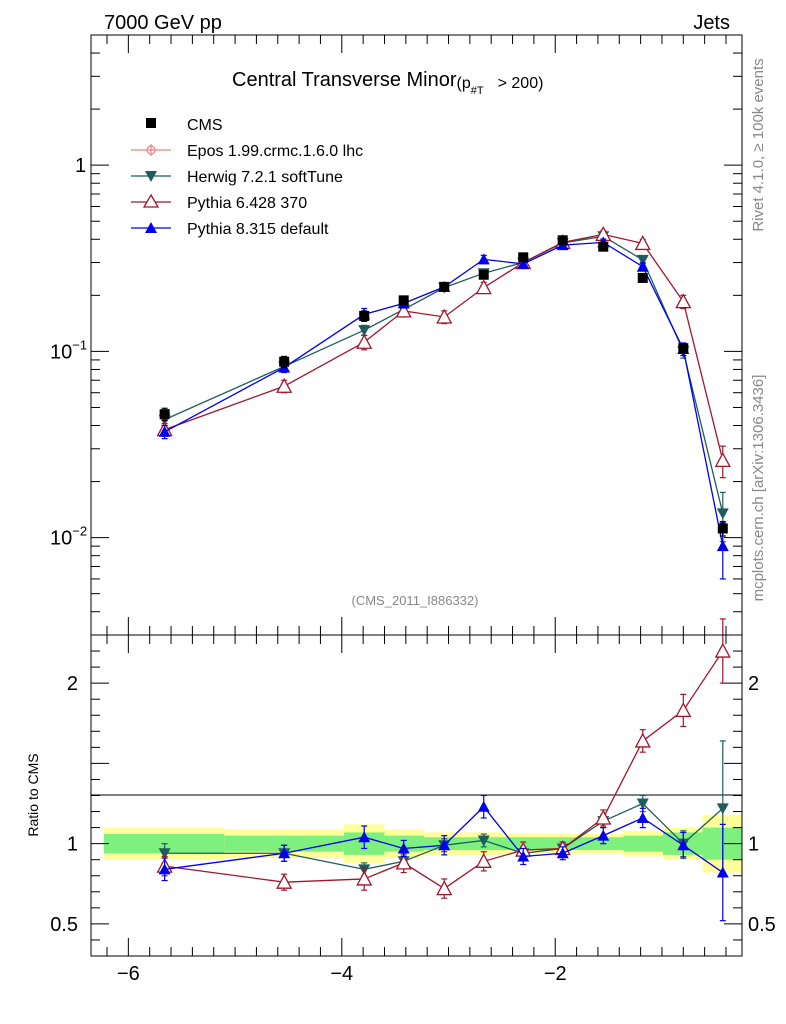 The height and width of the screenshot is (1024, 786). I want to click on ratio-y-tick-label: 0.5, so click(64, 925).